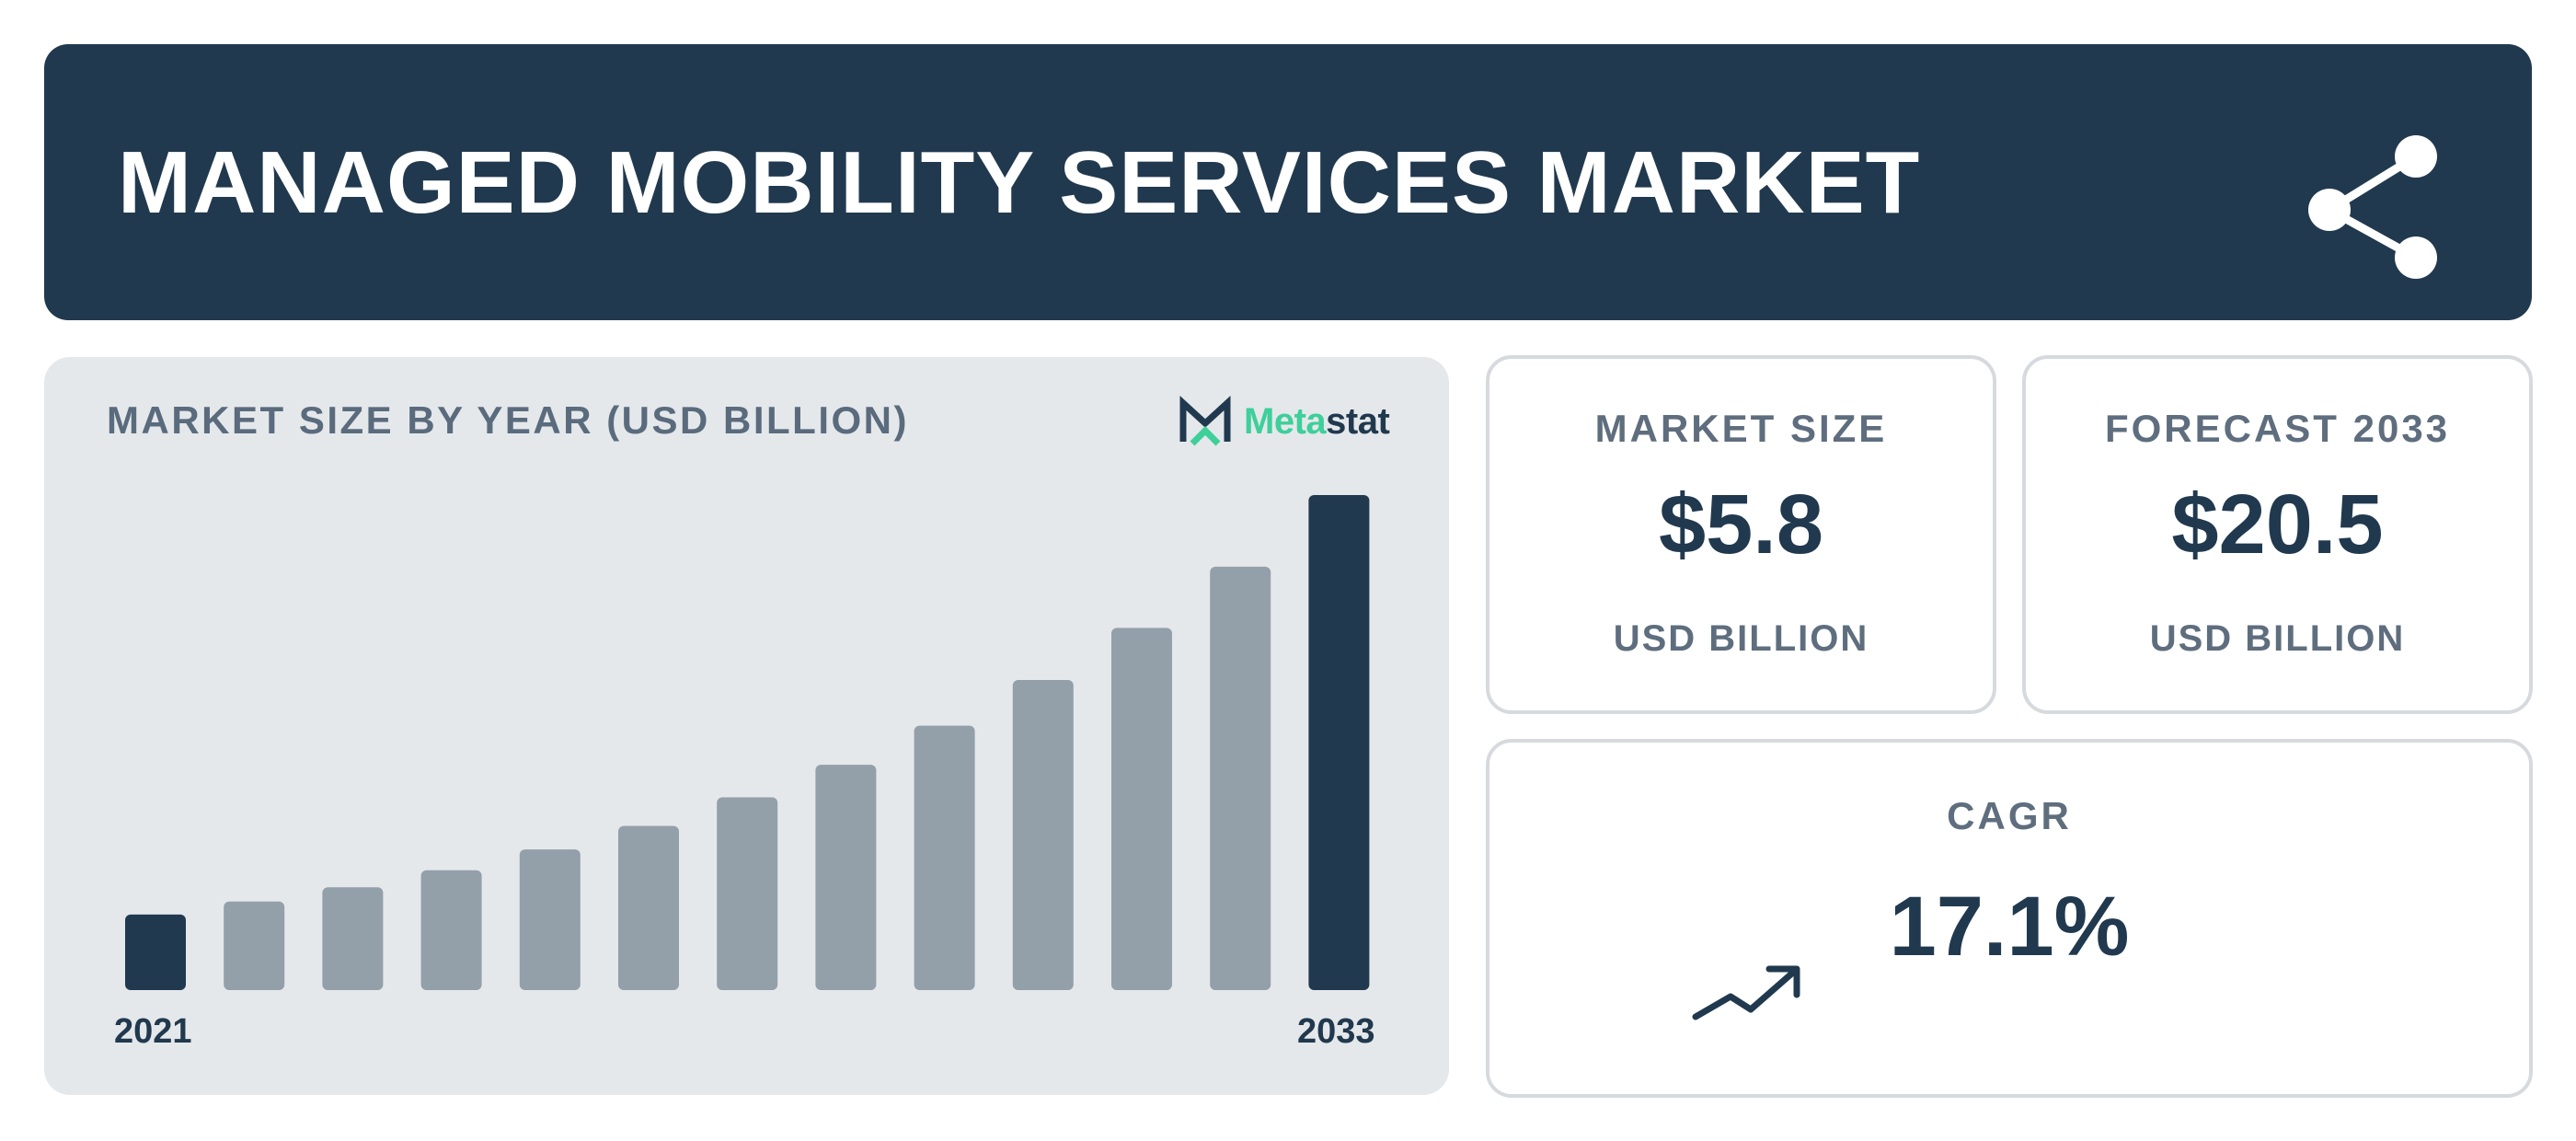  Describe the element at coordinates (2009, 815) in the screenshot. I see `cagr-label: CAGR` at that location.